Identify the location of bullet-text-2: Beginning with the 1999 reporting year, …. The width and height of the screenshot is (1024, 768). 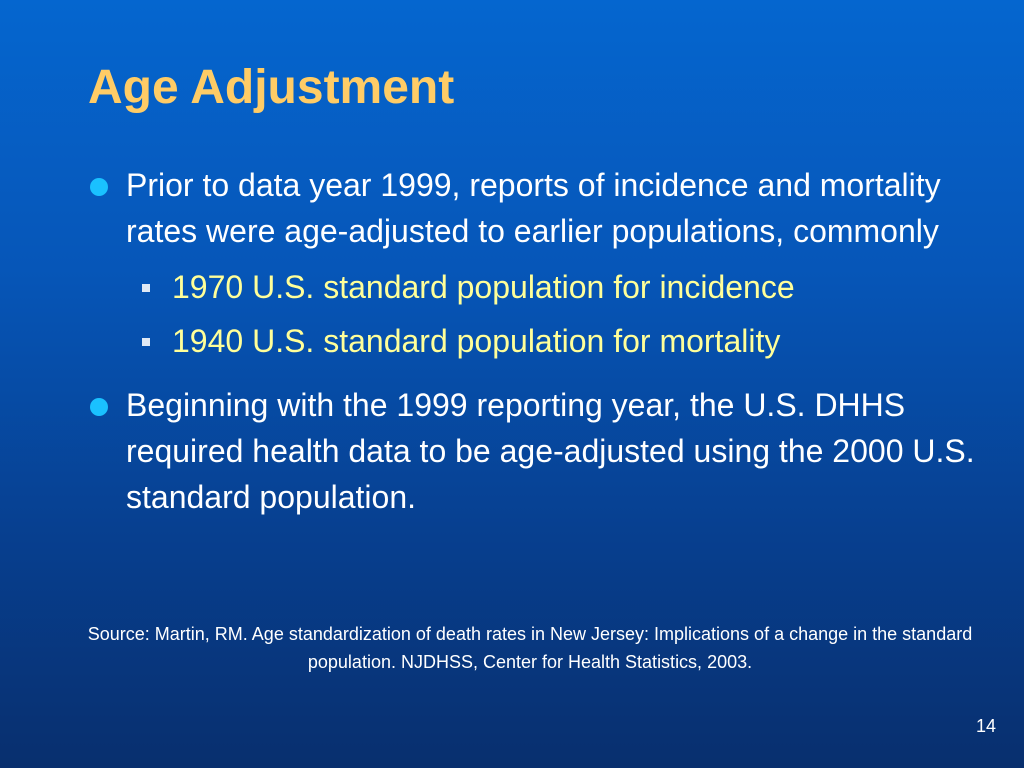
(550, 451).